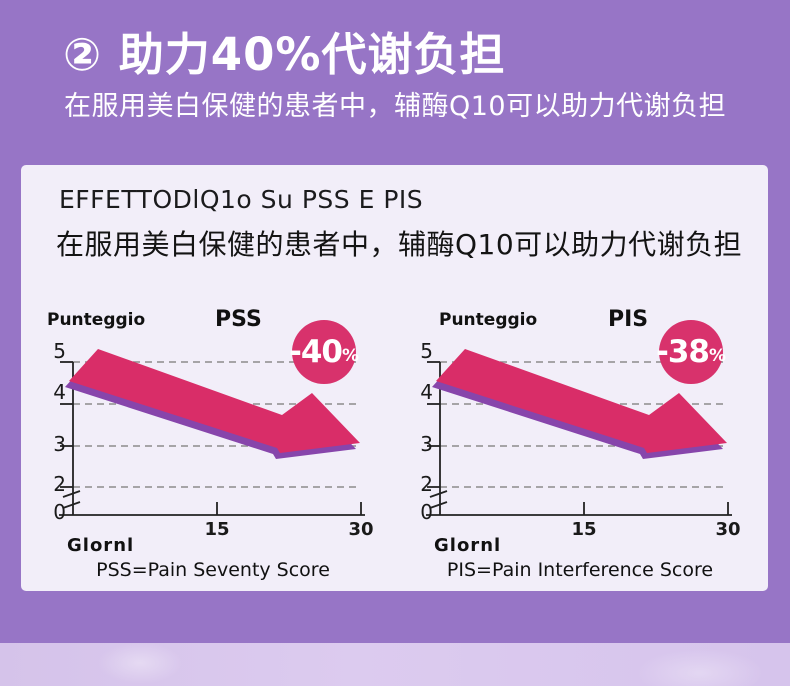 The height and width of the screenshot is (686, 790). Describe the element at coordinates (315, 351) in the screenshot. I see `change-badge-value: -40` at that location.